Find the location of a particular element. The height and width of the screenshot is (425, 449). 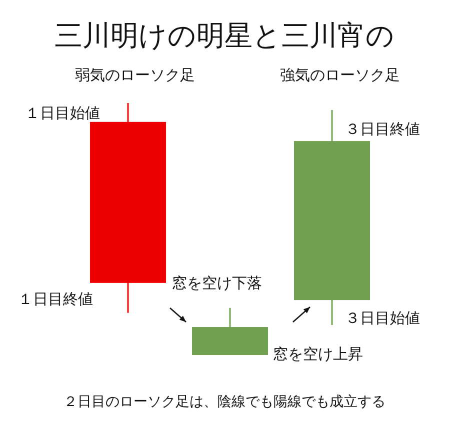

text: 強気のローソク足 is located at coordinates (340, 75).